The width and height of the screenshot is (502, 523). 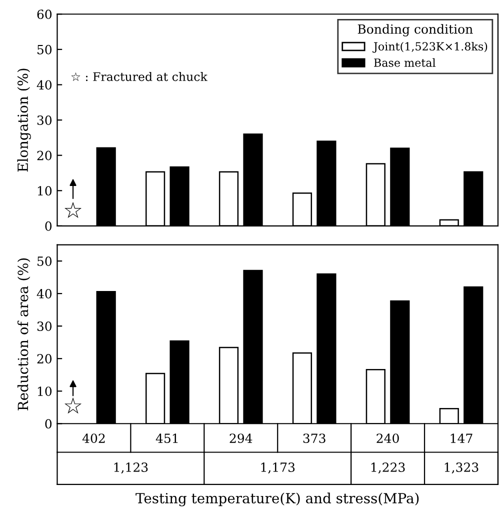 What do you see at coordinates (24, 120) in the screenshot?
I see `y-axis-title: Elongation (%)` at bounding box center [24, 120].